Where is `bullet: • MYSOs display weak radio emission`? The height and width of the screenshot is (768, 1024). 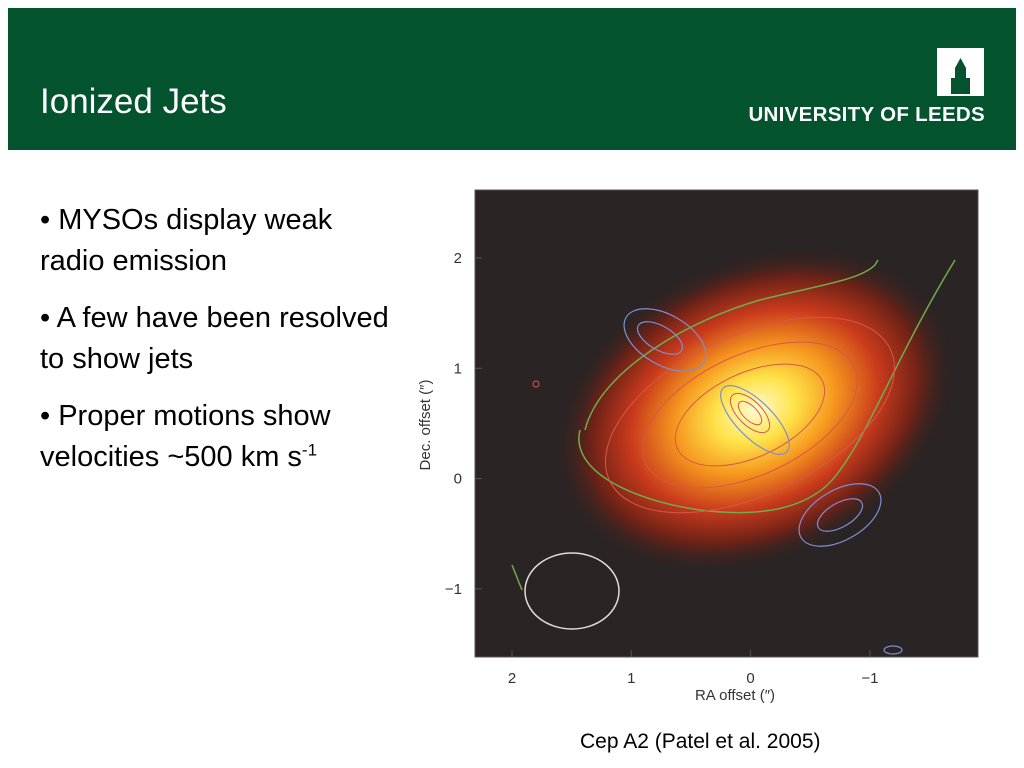
bullet: • MYSOs display weak radio emission is located at coordinates (186, 240).